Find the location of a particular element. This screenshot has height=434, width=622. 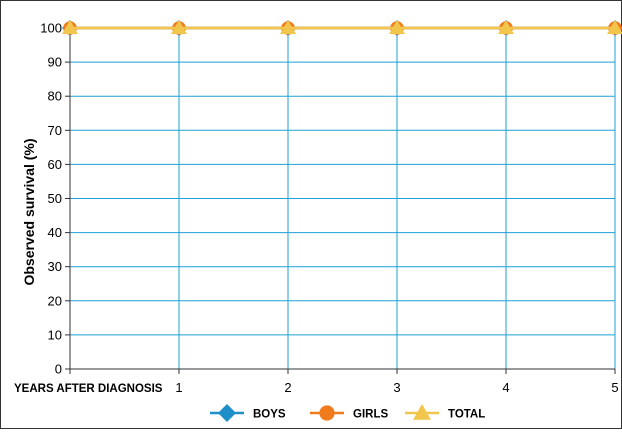

legend-label: GIRLS is located at coordinates (370, 415).